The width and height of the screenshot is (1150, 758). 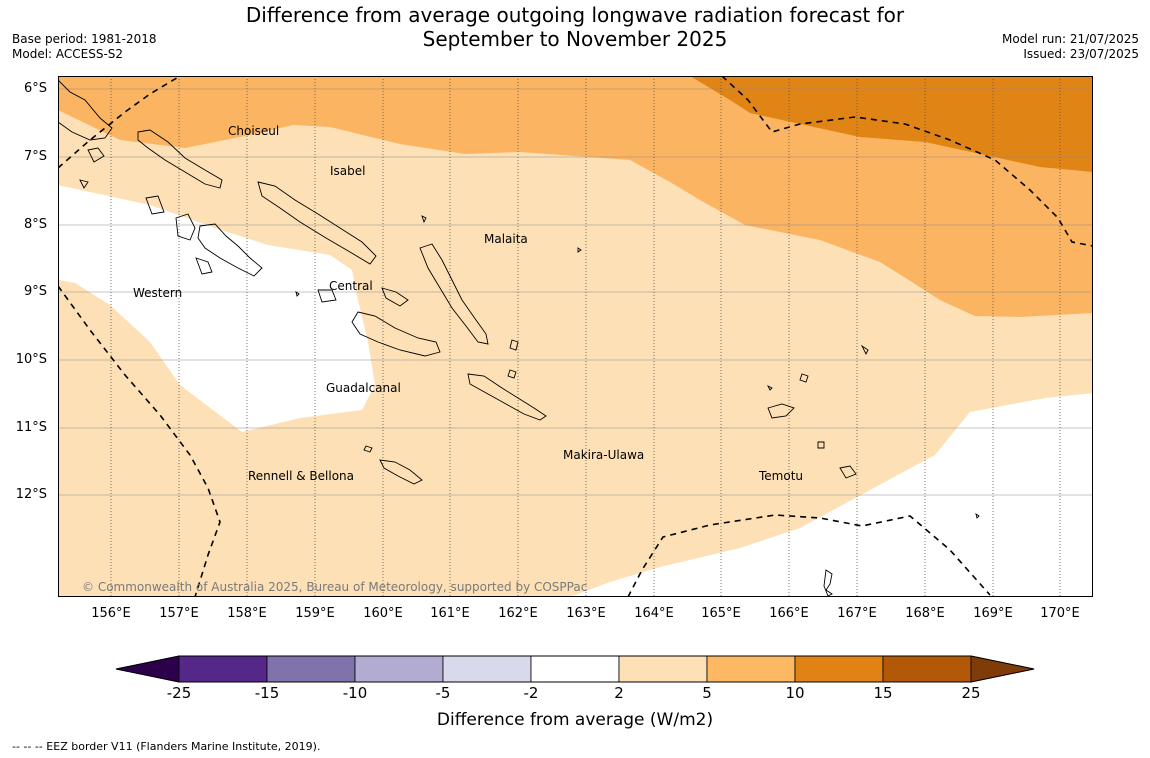 What do you see at coordinates (147, 669) in the screenshot?
I see `colorbar-segment-below--25` at bounding box center [147, 669].